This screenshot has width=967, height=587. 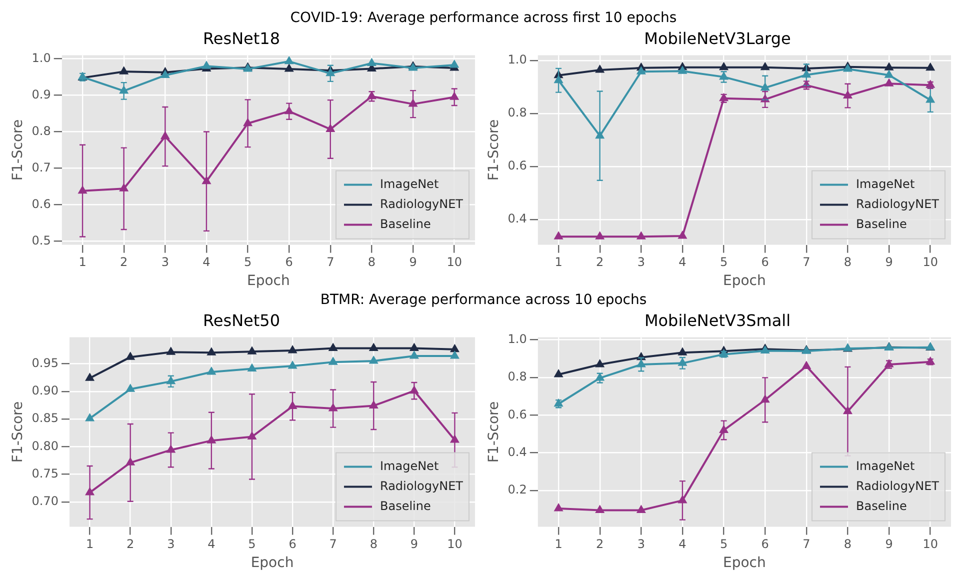 What do you see at coordinates (41, 167) in the screenshot?
I see `y-tick-label: 0.7` at bounding box center [41, 167].